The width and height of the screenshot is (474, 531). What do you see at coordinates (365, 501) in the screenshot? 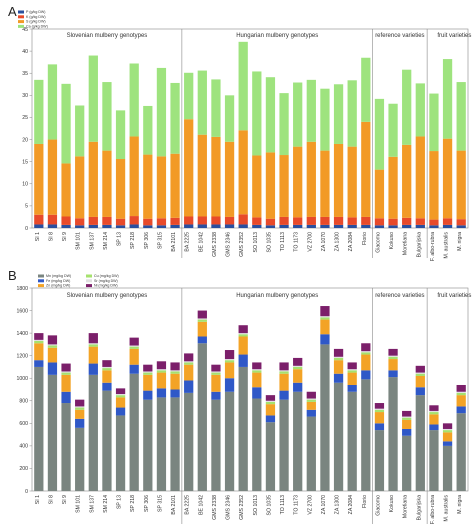
I see `x-tick-label: Florio` at bounding box center [365, 501].